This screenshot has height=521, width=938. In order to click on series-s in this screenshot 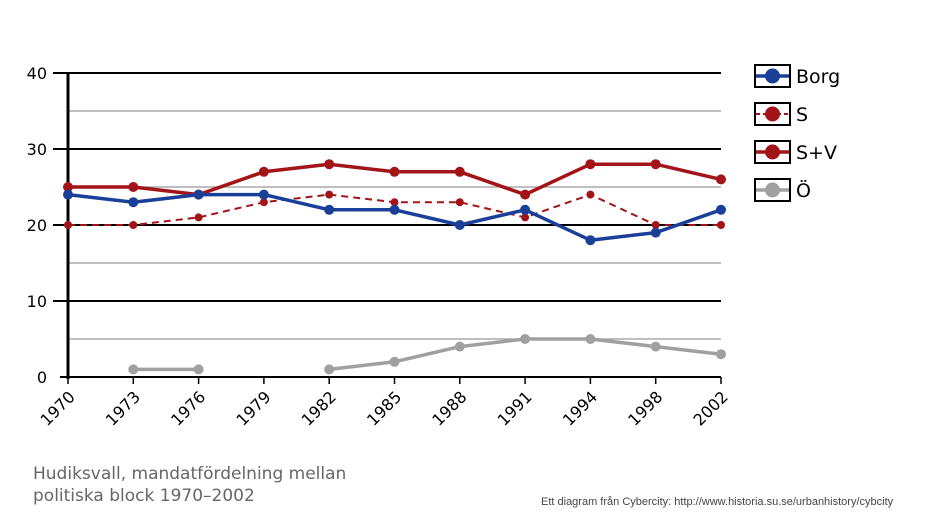, I will do `click(394, 209)`.